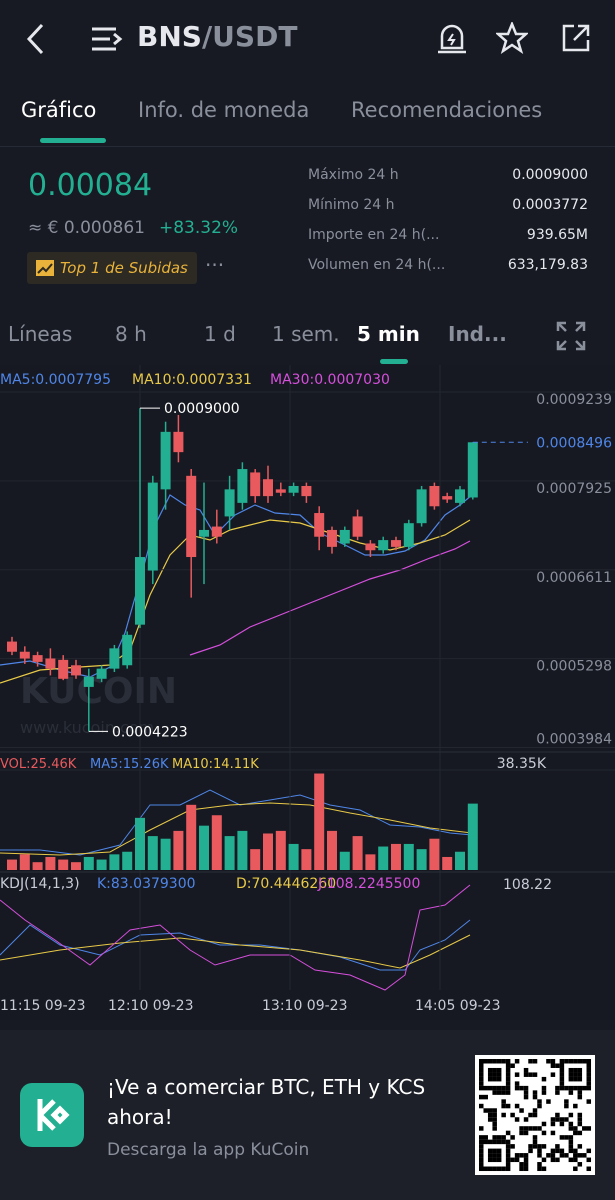 The width and height of the screenshot is (615, 1200). What do you see at coordinates (576, 38) in the screenshot?
I see `share-icon` at bounding box center [576, 38].